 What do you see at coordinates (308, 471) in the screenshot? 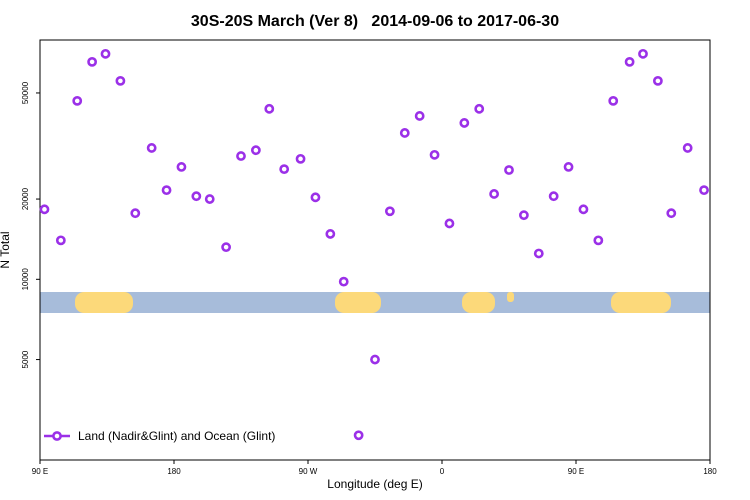
I see `x-tick-label: 90 W` at bounding box center [308, 471].